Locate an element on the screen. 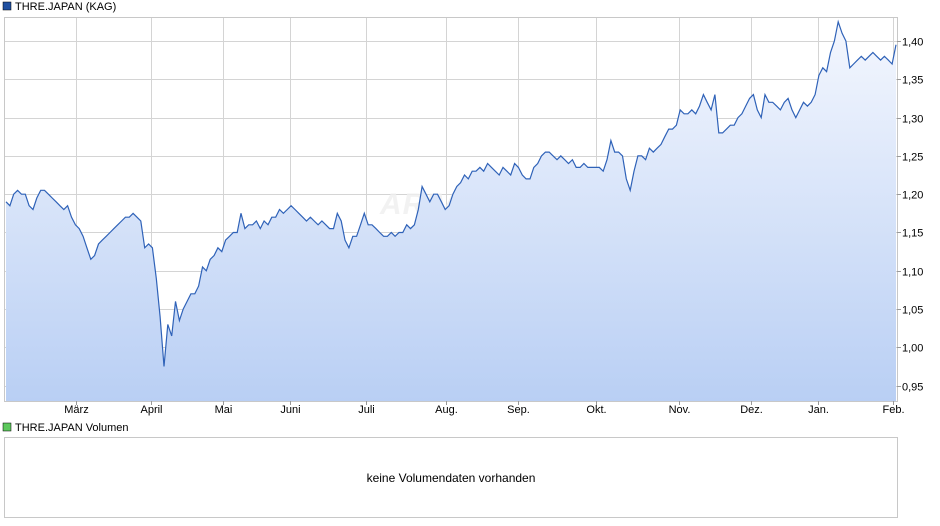  volume-legend-label: THRE.JAPAN Volumen is located at coordinates (72, 428).